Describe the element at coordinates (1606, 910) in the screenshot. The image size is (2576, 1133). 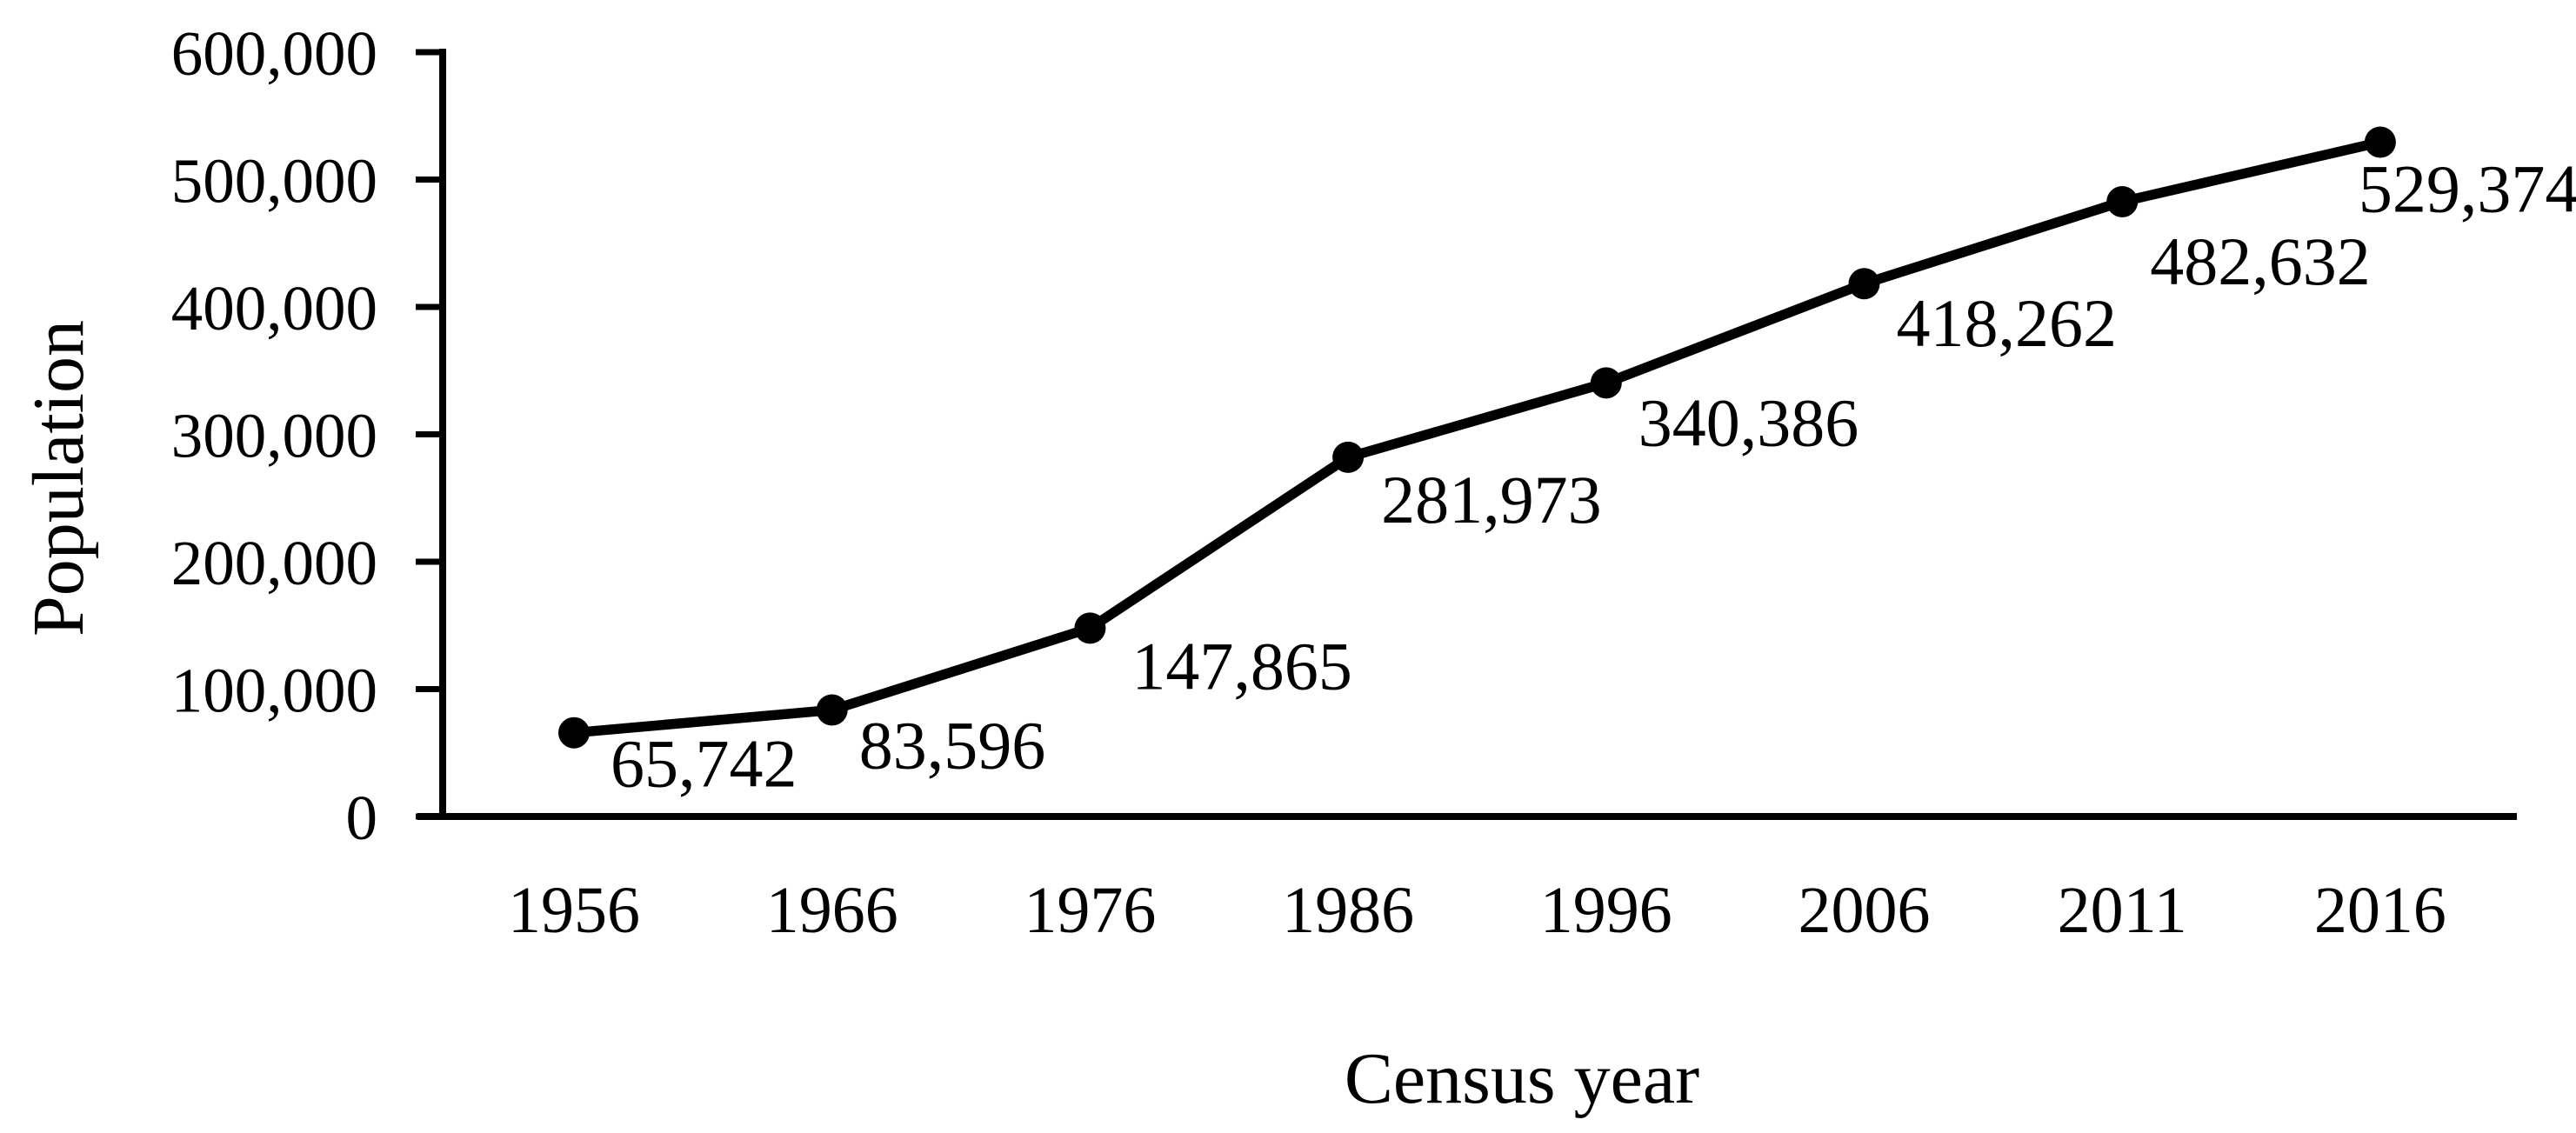
I see `x-tick-label: 1996` at that location.